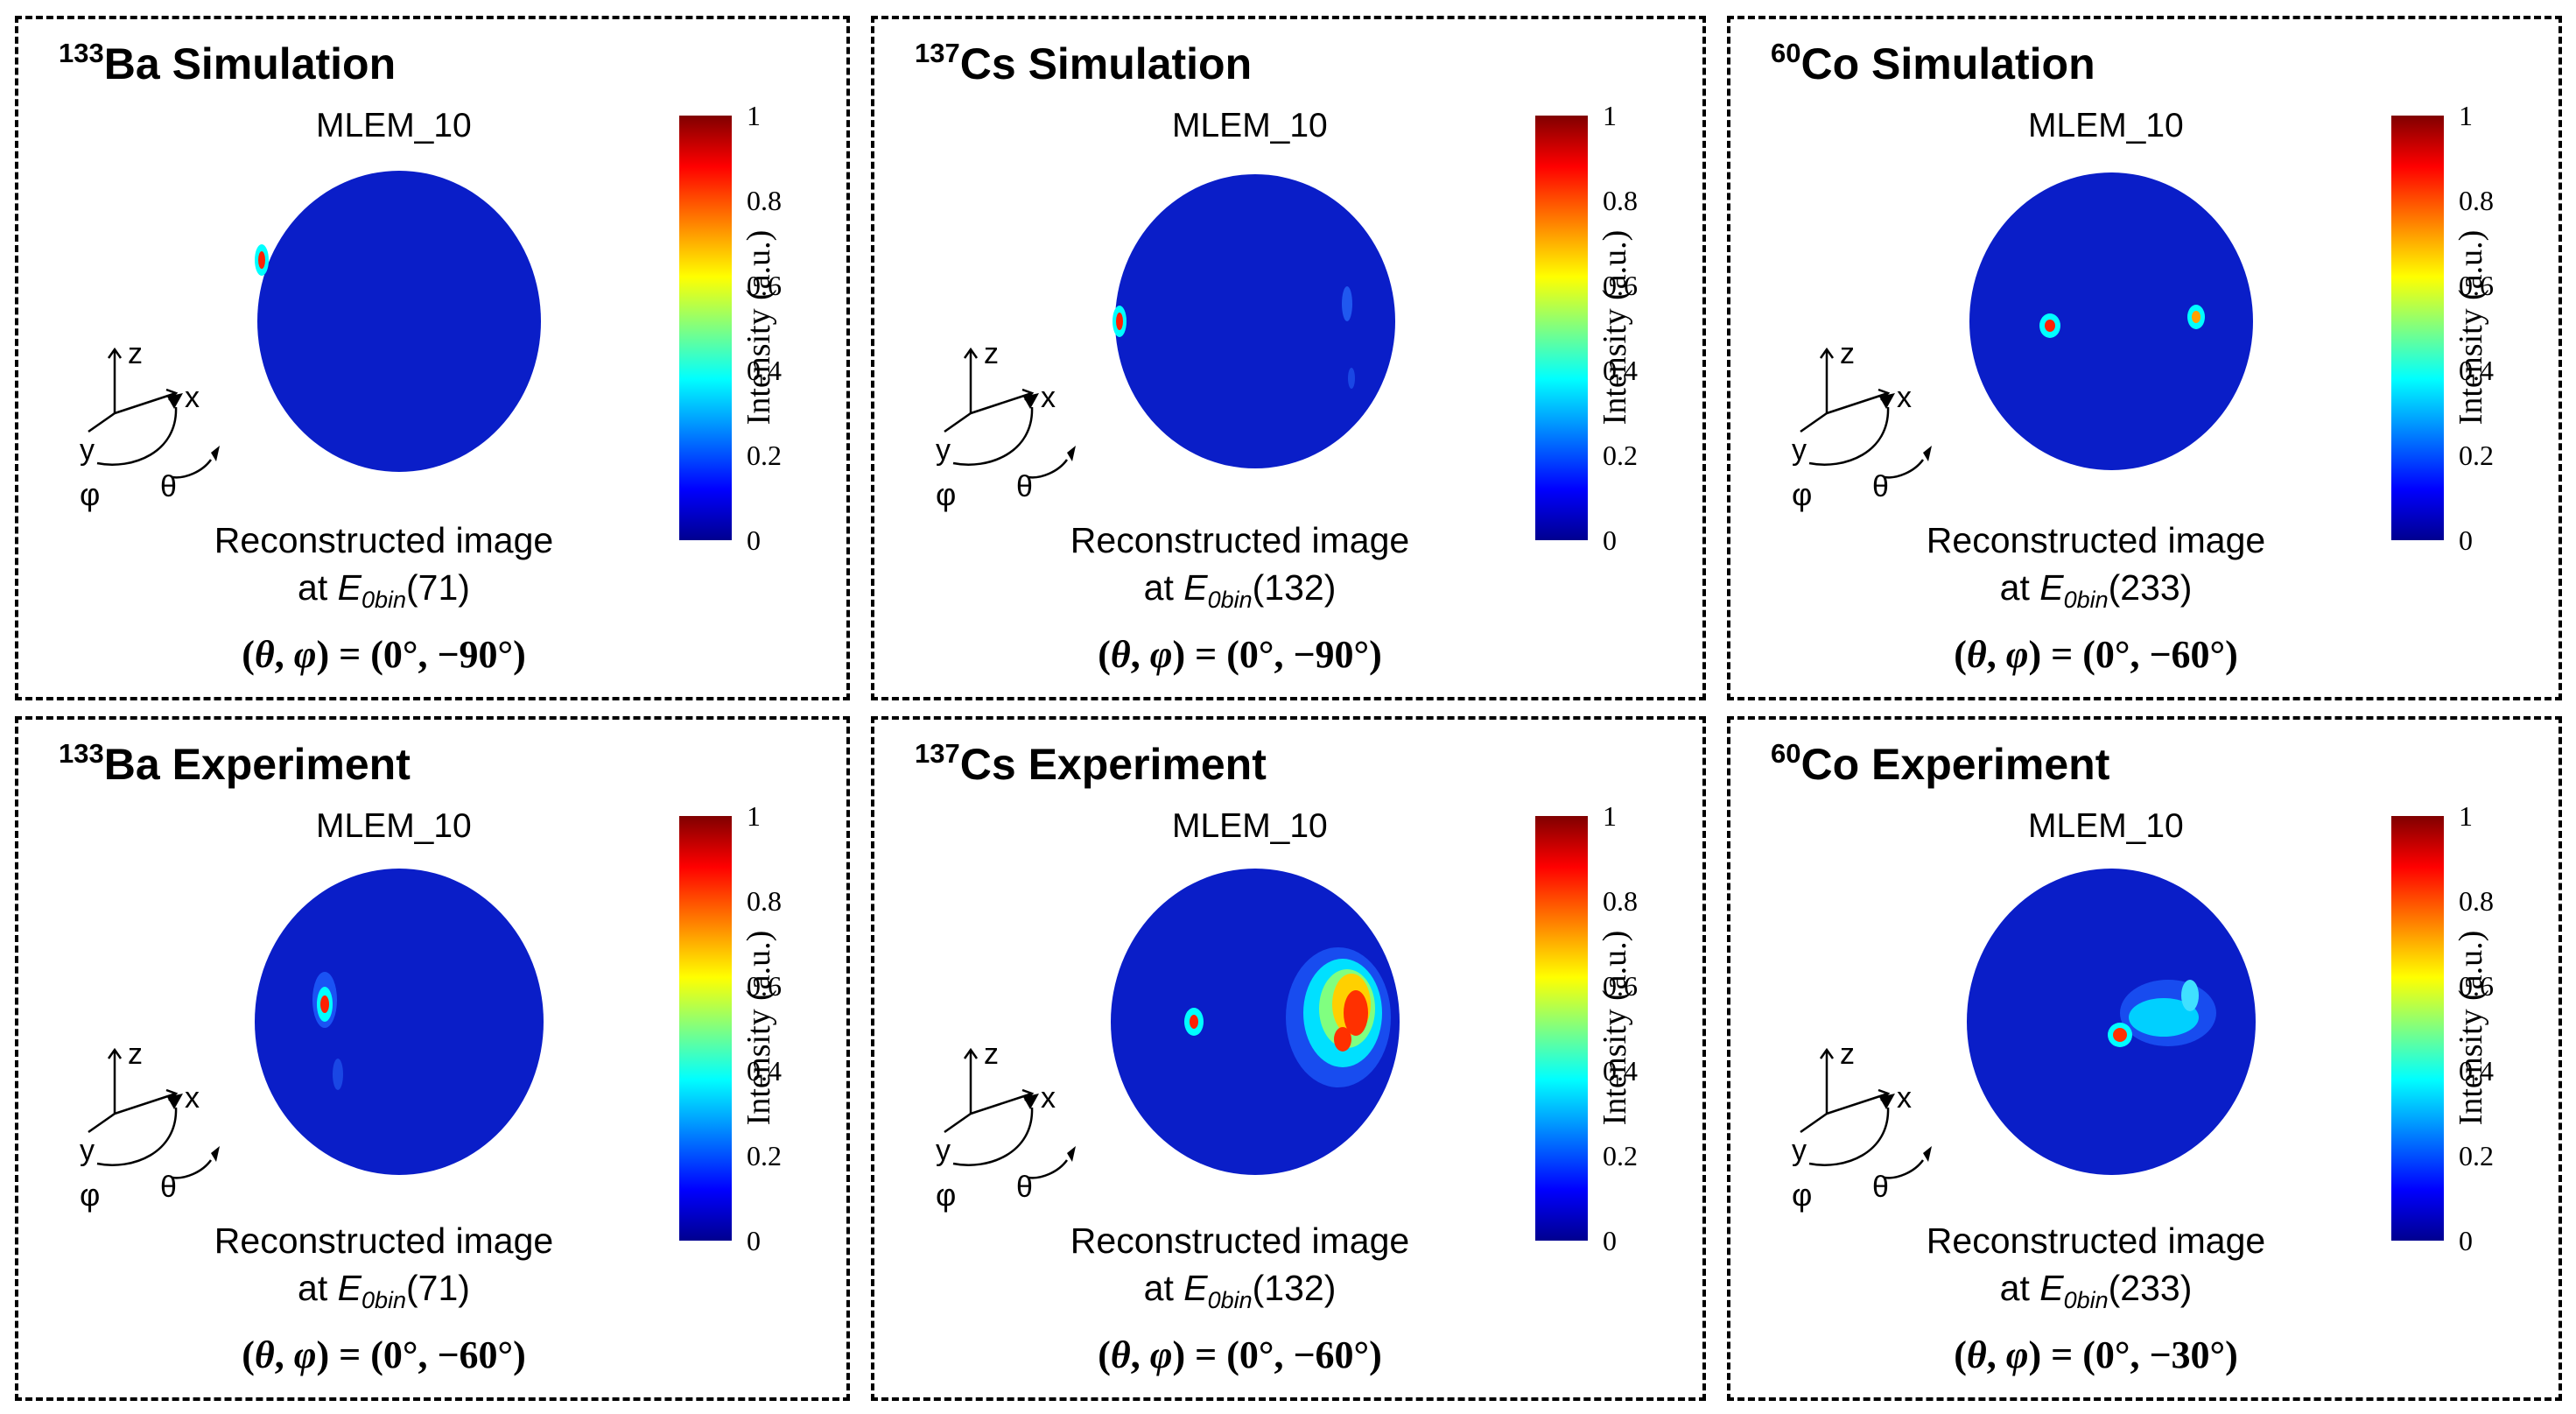  Describe the element at coordinates (1933, 63) in the screenshot. I see `panel-title: 60Co Simulation` at that location.